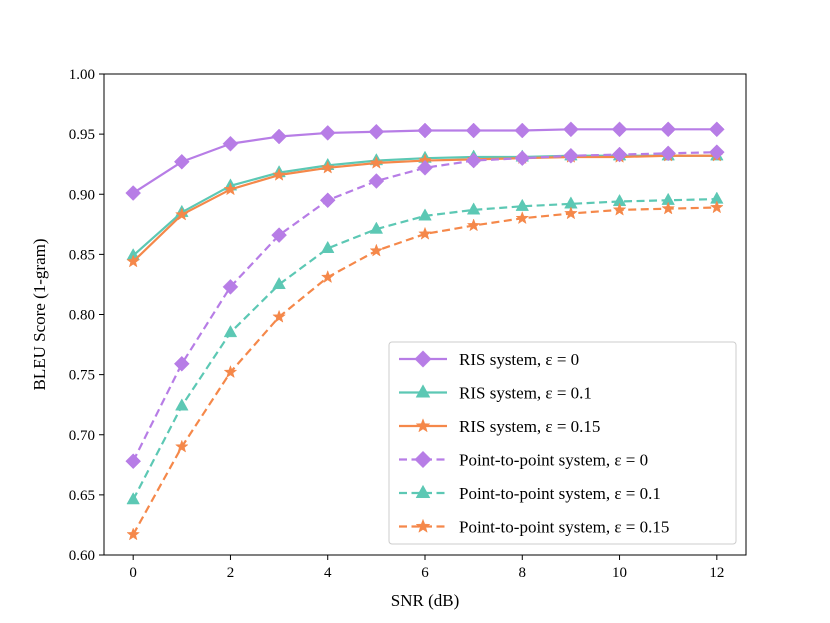 The image size is (830, 623). Describe the element at coordinates (564, 527) in the screenshot. I see `legend-label: Point-to-point system, ε = 0.15` at that location.